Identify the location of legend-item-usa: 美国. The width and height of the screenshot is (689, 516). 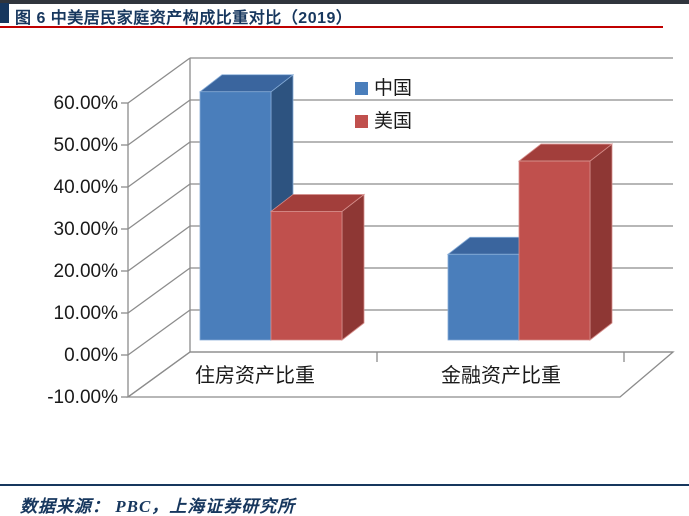
(383, 121).